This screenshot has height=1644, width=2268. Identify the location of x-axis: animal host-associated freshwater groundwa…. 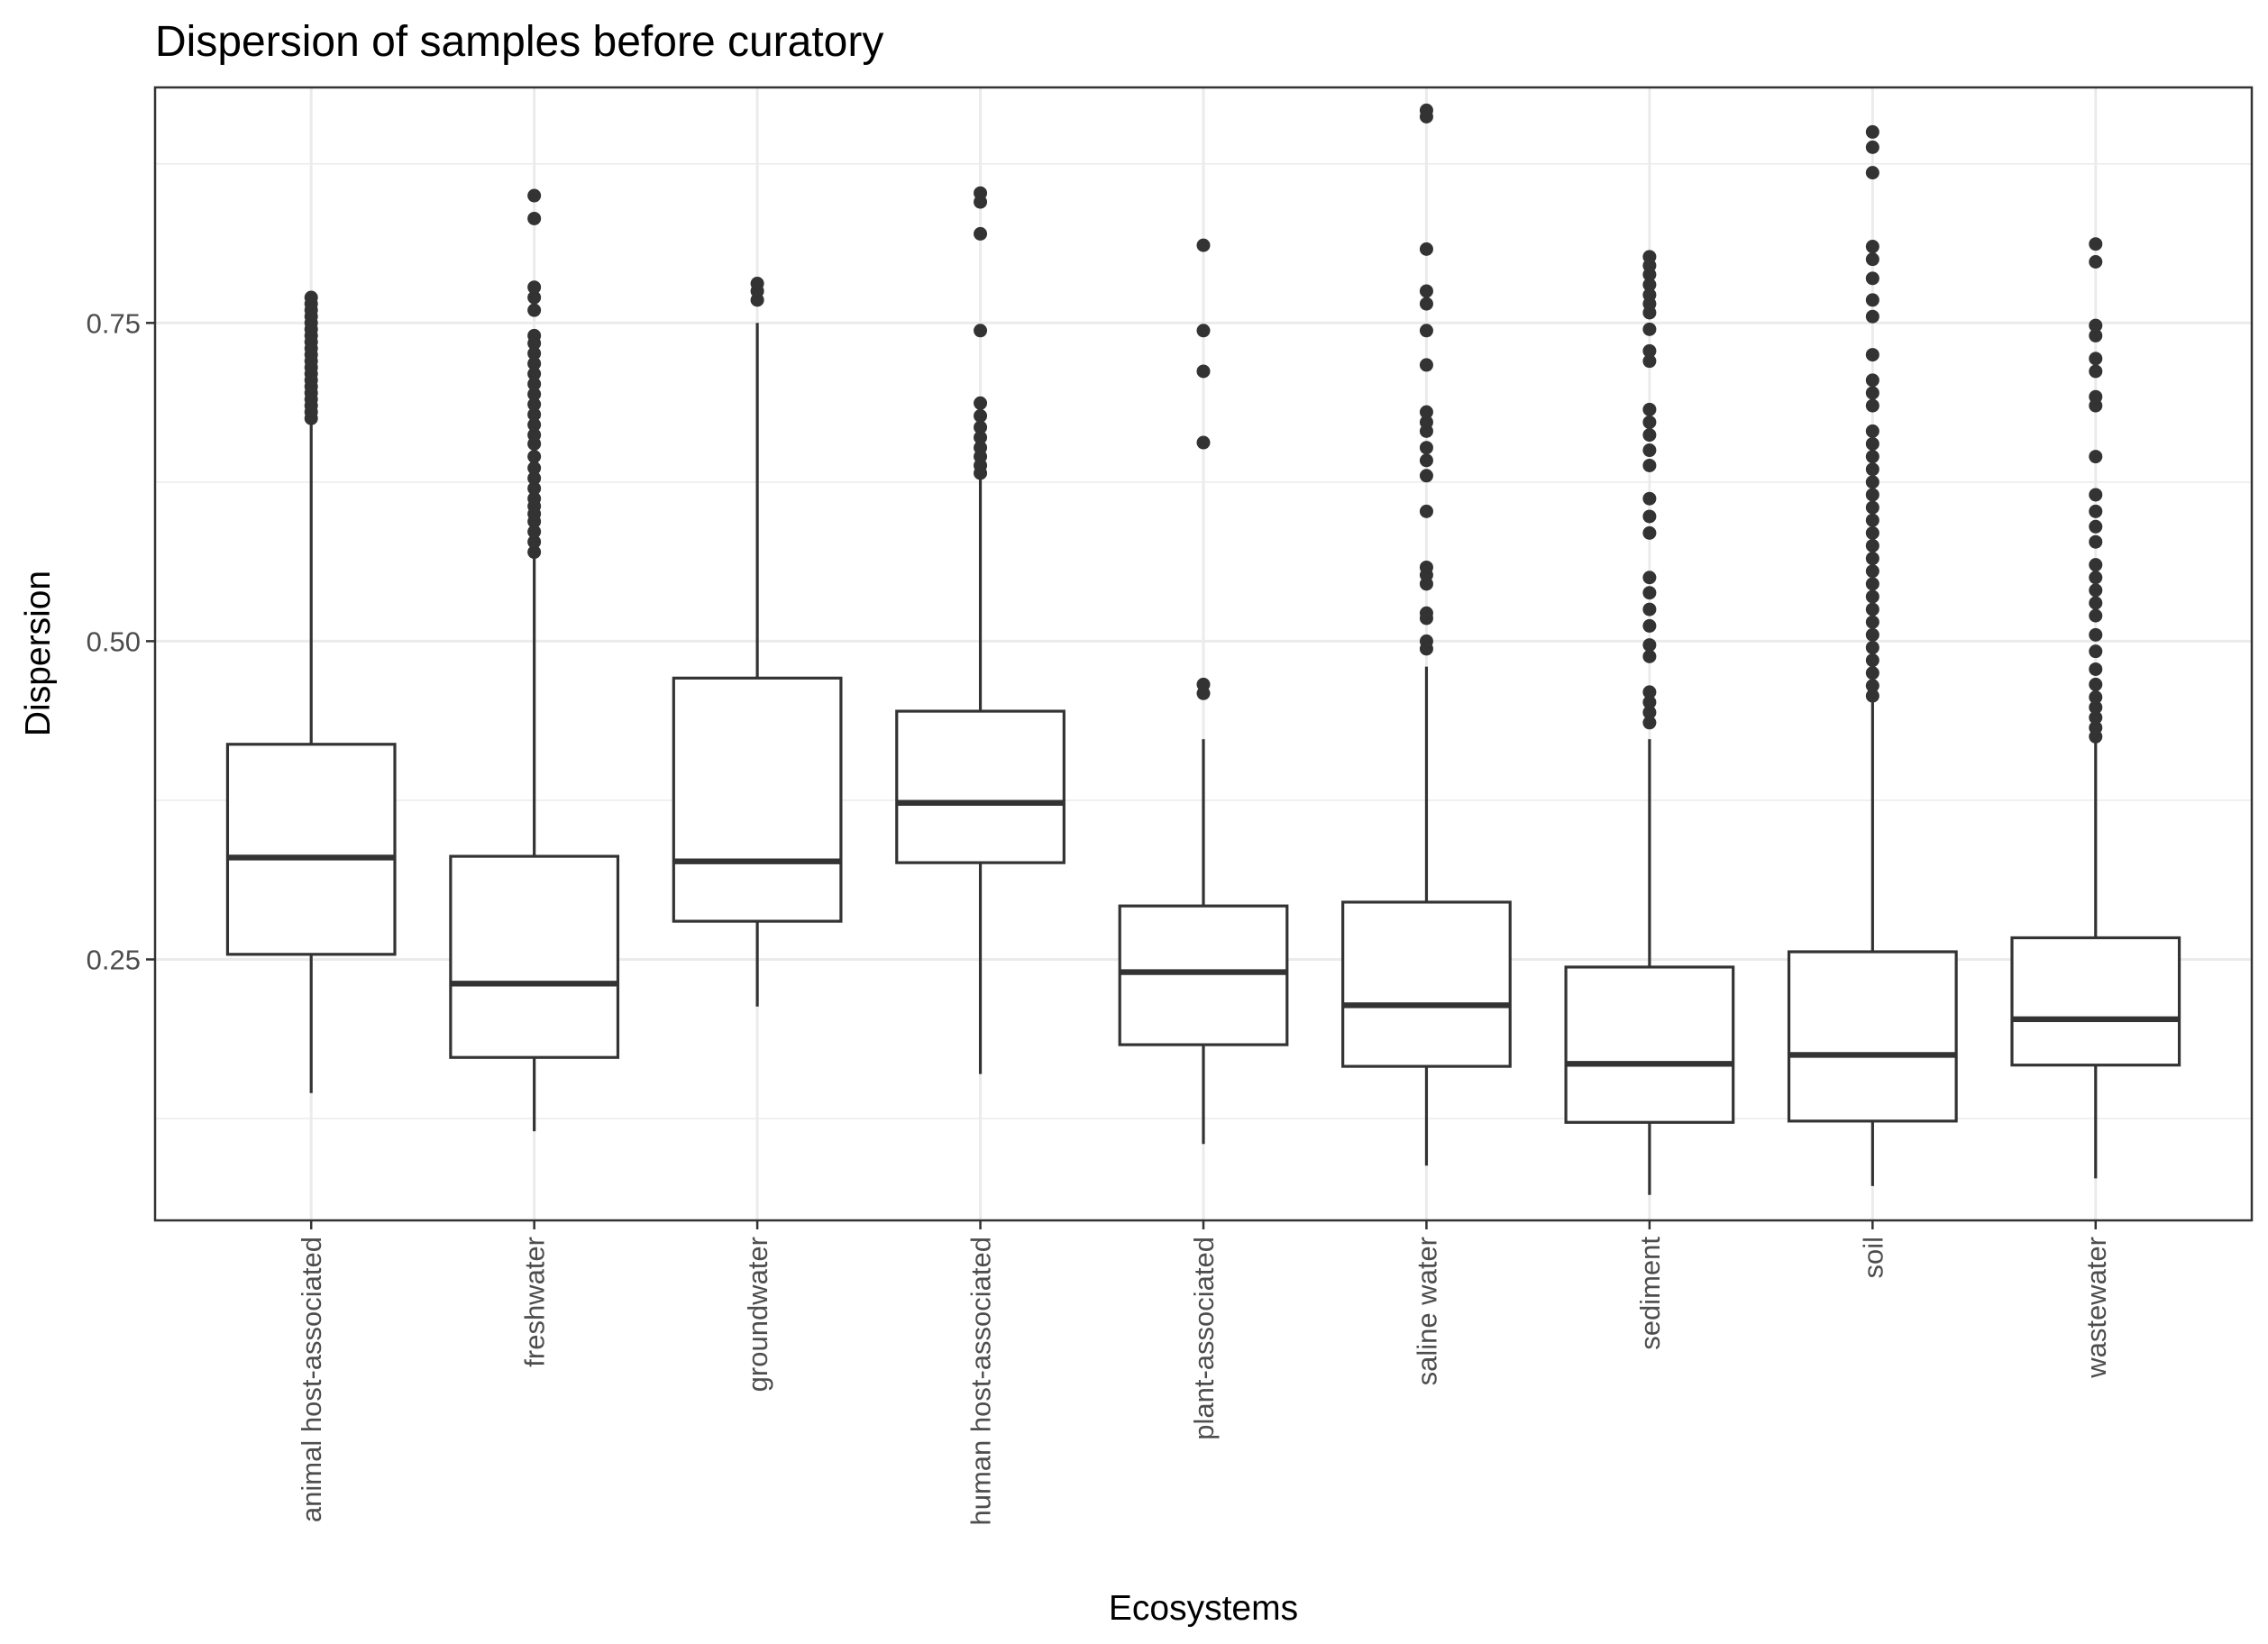
(1204, 1373).